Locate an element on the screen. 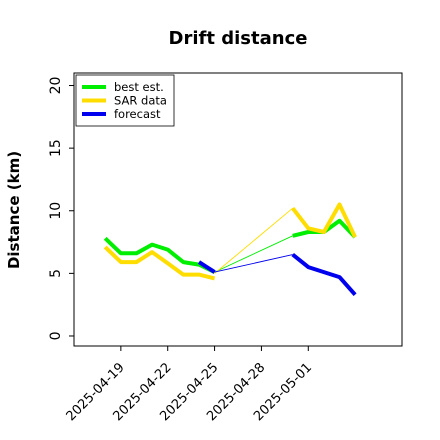 The width and height of the screenshot is (440, 440). series-line-best-est is located at coordinates (159, 255).